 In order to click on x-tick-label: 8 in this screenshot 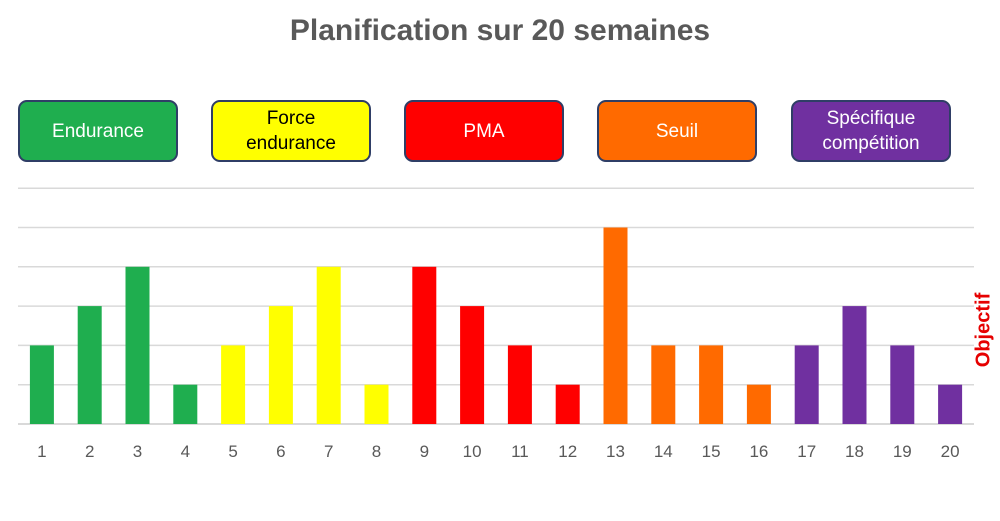, I will do `click(376, 451)`.